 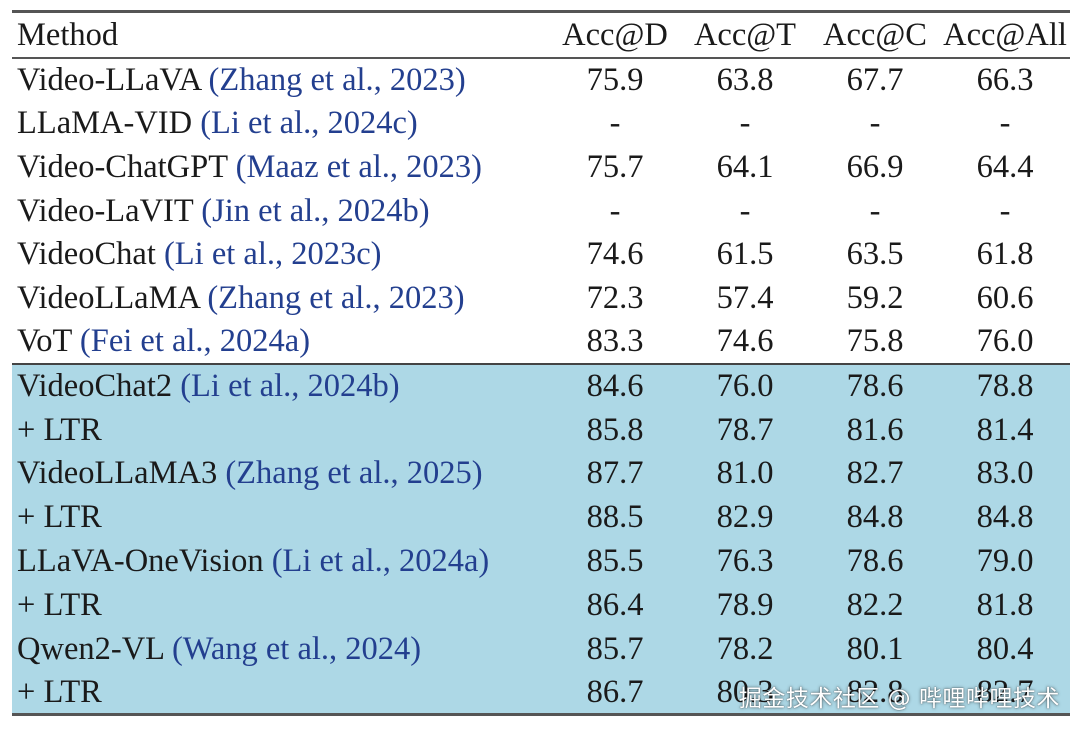 What do you see at coordinates (745, 386) in the screenshot?
I see `acc-t-cell: 76.0` at bounding box center [745, 386].